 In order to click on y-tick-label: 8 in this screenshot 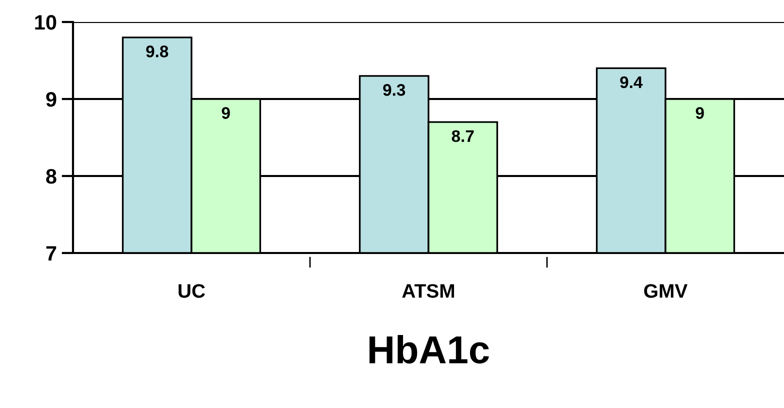, I will do `click(51, 176)`.